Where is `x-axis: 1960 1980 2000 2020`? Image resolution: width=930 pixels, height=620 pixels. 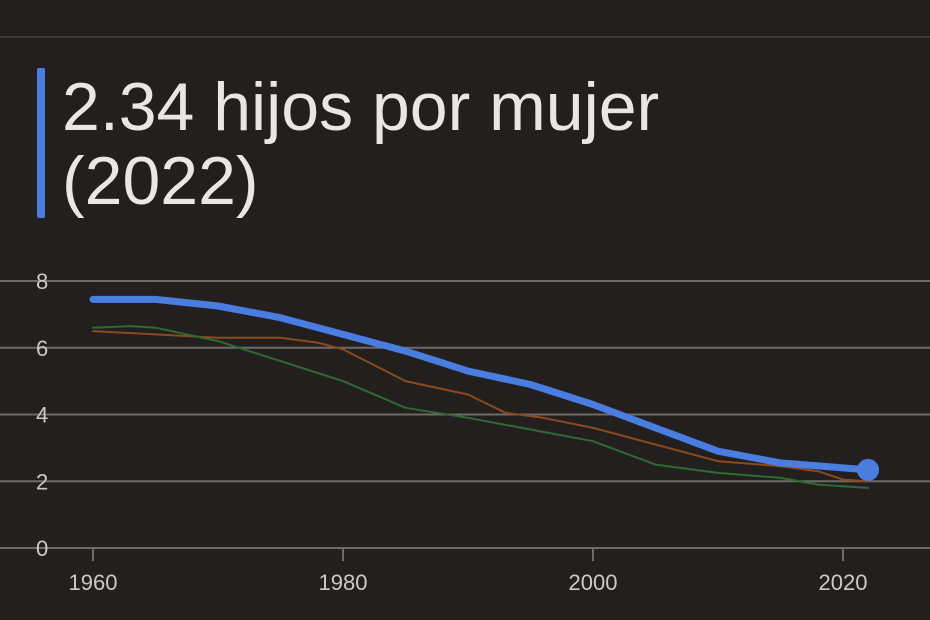
x-axis: 1960 1980 2000 2020 is located at coordinates (468, 571).